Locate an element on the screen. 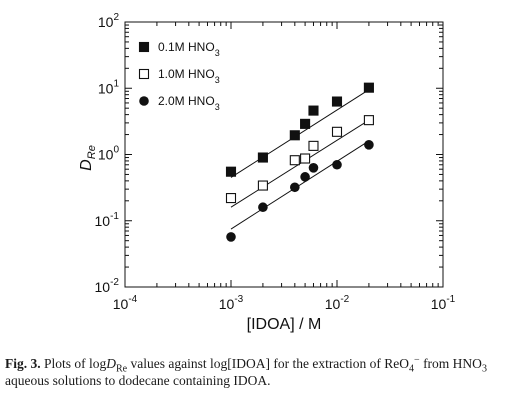  x-axis-title: [IDOA] / M is located at coordinates (284, 324).